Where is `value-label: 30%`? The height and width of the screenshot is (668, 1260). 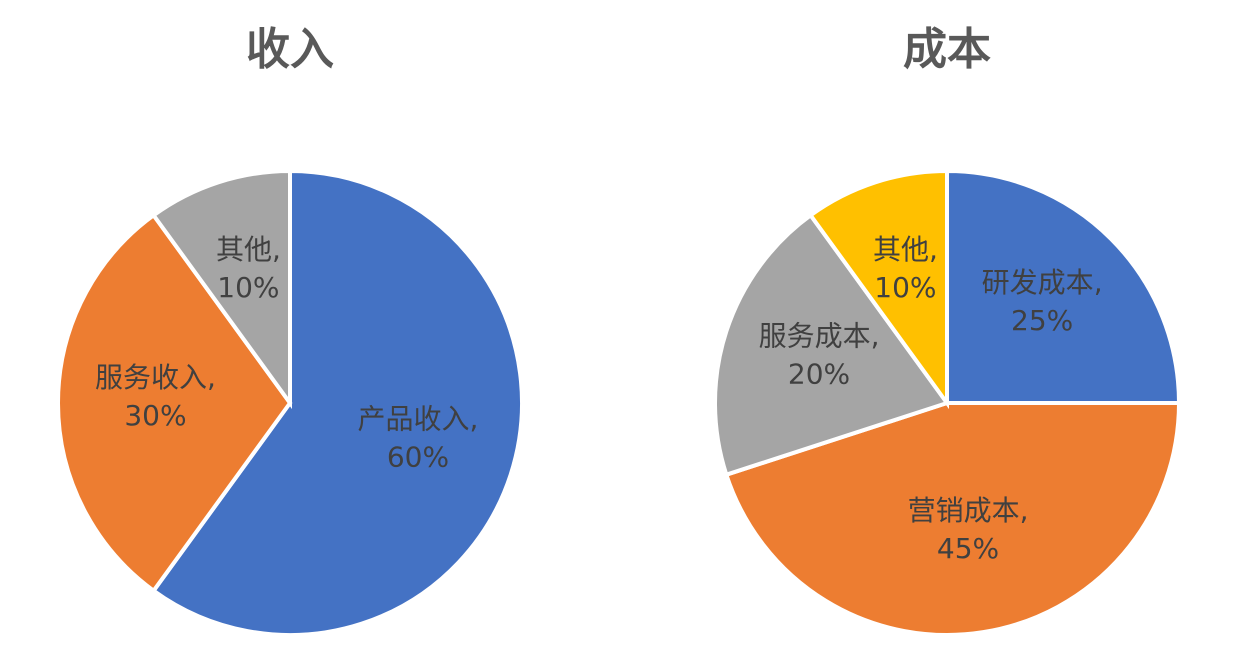
value-label: 30% is located at coordinates (155, 415).